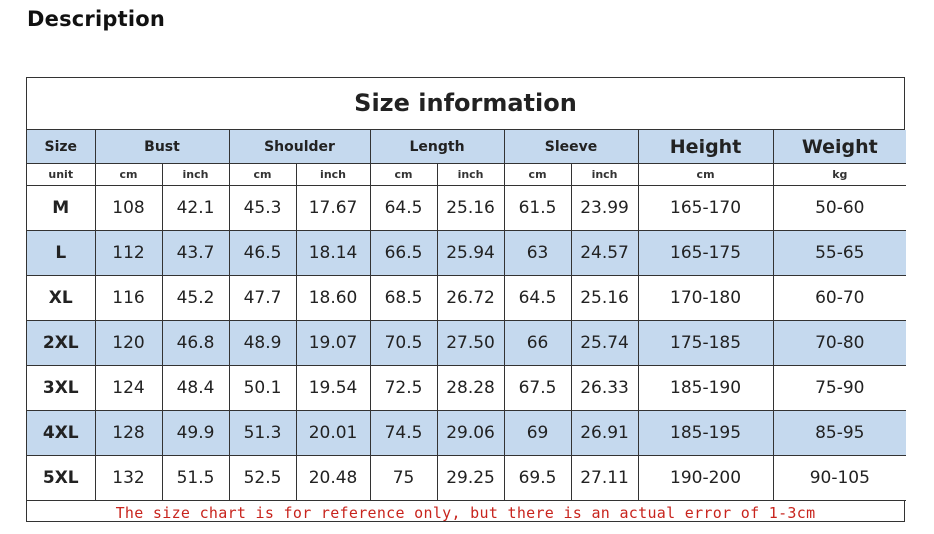 This screenshot has width=934, height=534. What do you see at coordinates (705, 298) in the screenshot?
I see `table-cell: 170-180` at bounding box center [705, 298].